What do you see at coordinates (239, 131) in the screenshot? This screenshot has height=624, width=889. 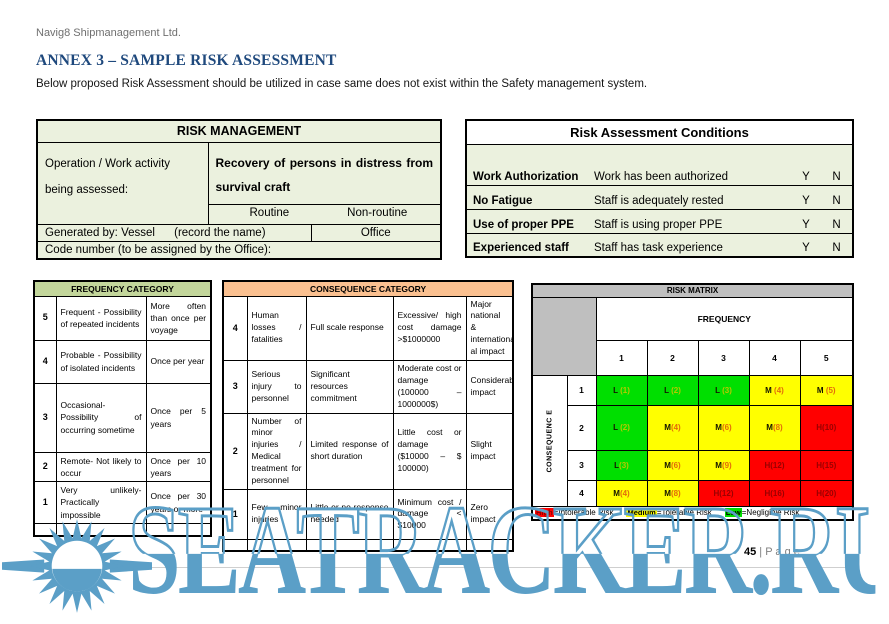 I see `risk-management-title: RISK MANAGEMENT` at bounding box center [239, 131].